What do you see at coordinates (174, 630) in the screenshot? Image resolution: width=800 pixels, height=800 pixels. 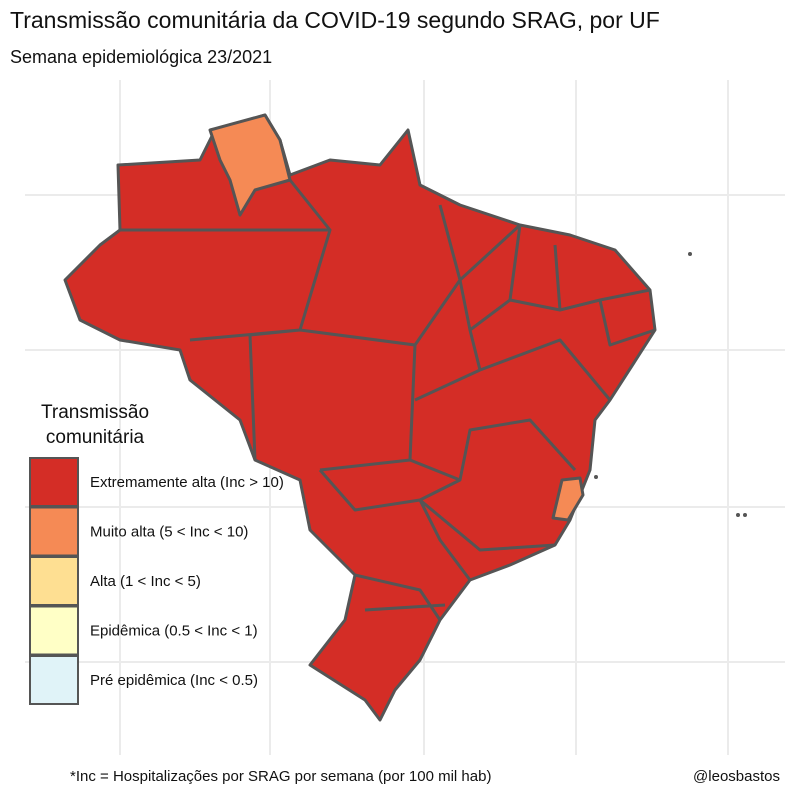 I see `legend-label: Epidêmica (0.5 < Inc < 1)` at bounding box center [174, 630].